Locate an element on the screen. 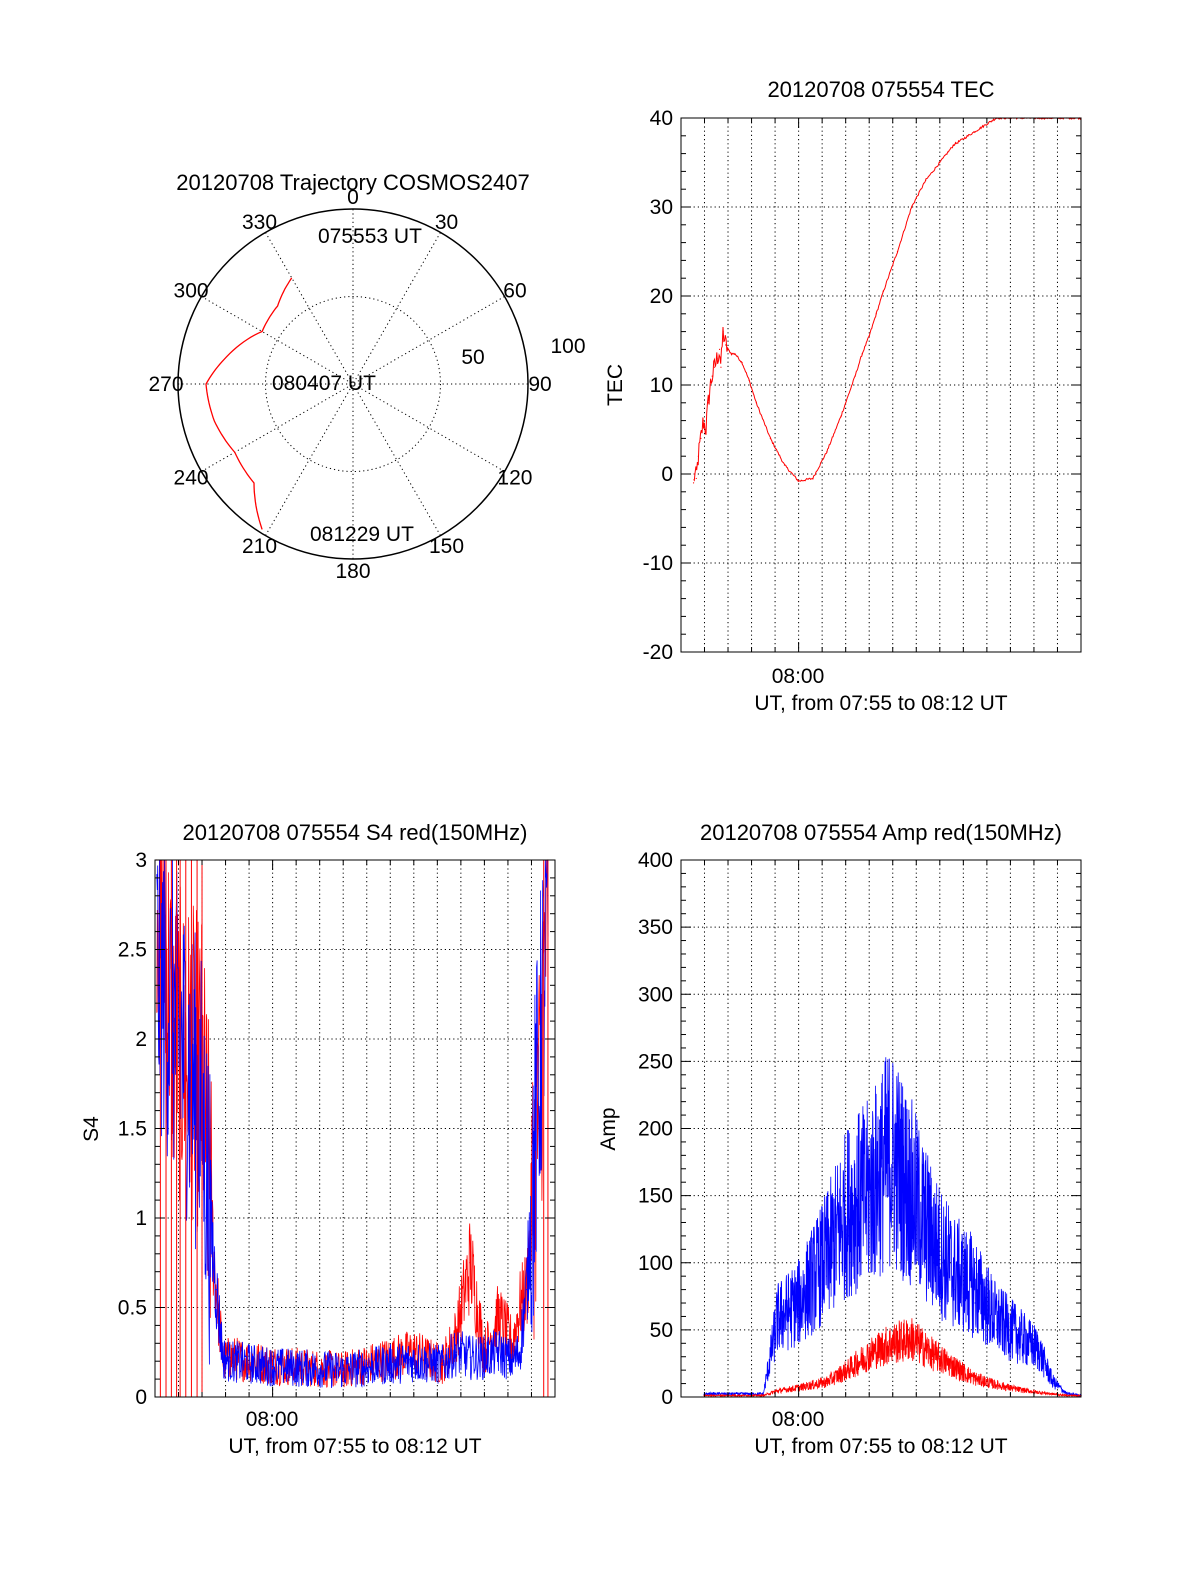 The width and height of the screenshot is (1200, 1575). amp-x-axis-label: UT, from 07:55 to 08:12 UT is located at coordinates (880, 1446).